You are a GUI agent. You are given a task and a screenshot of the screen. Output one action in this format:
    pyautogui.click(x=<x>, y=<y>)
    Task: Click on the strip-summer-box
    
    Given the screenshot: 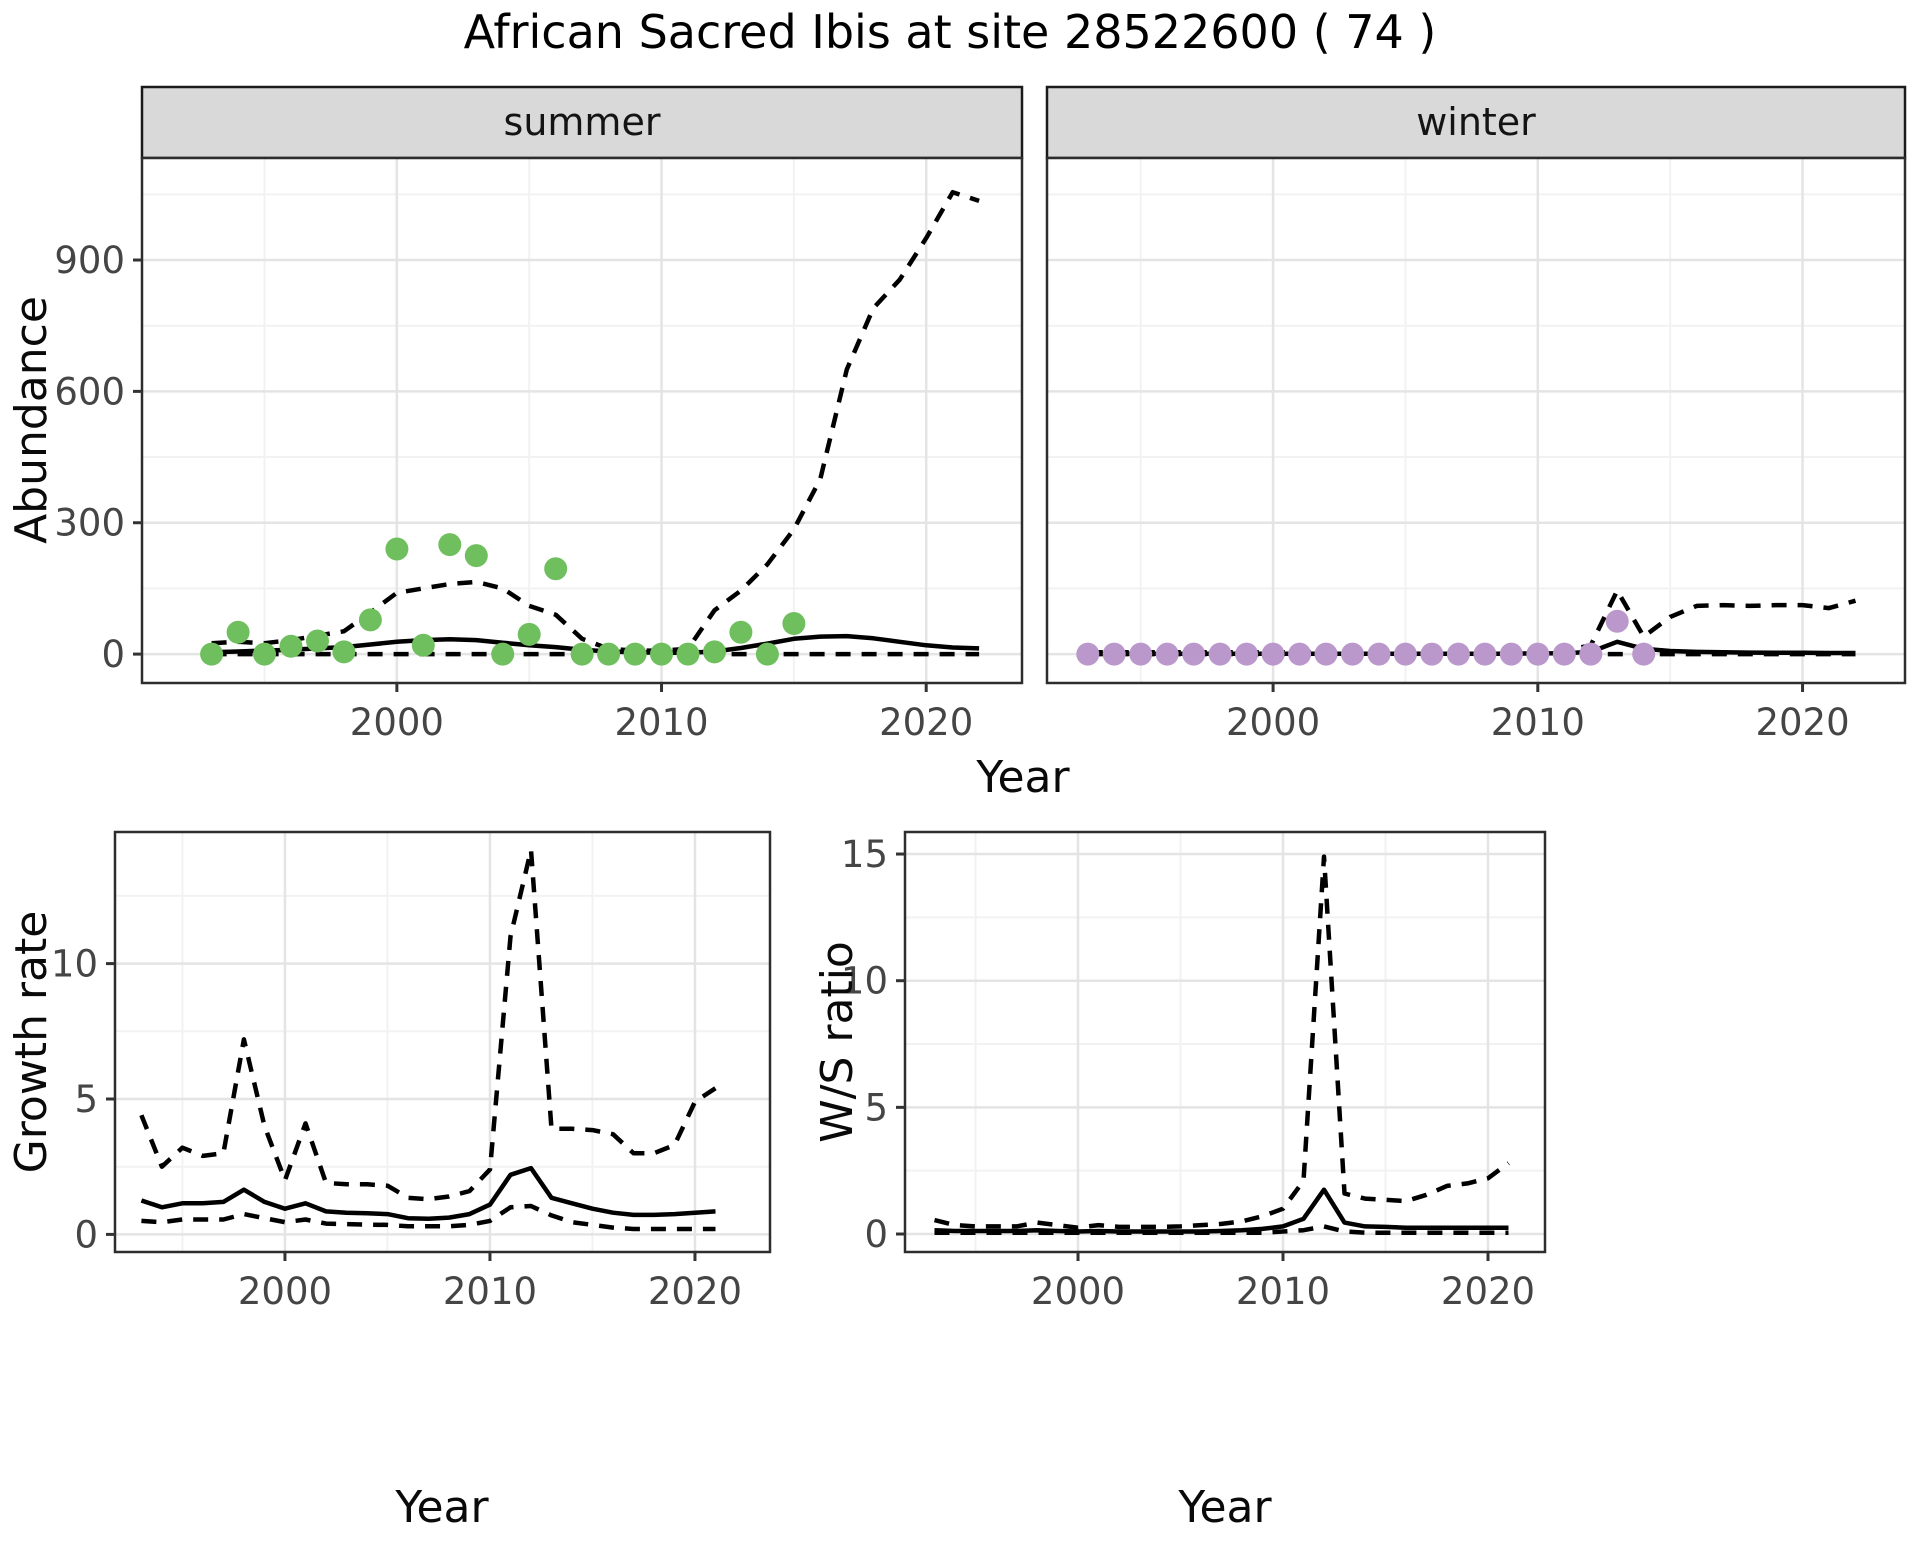 What is the action you would take?
    pyautogui.click(x=582, y=122)
    